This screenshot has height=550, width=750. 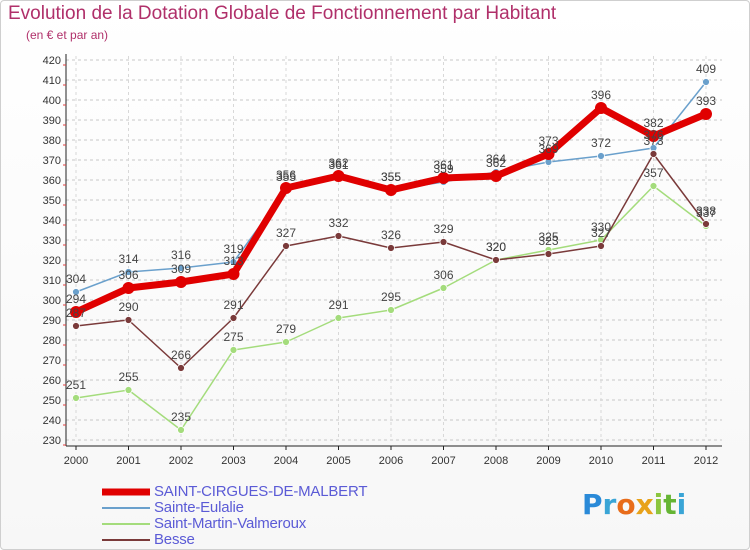 What do you see at coordinates (128, 461) in the screenshot?
I see `x-tick-label: 2001` at bounding box center [128, 461].